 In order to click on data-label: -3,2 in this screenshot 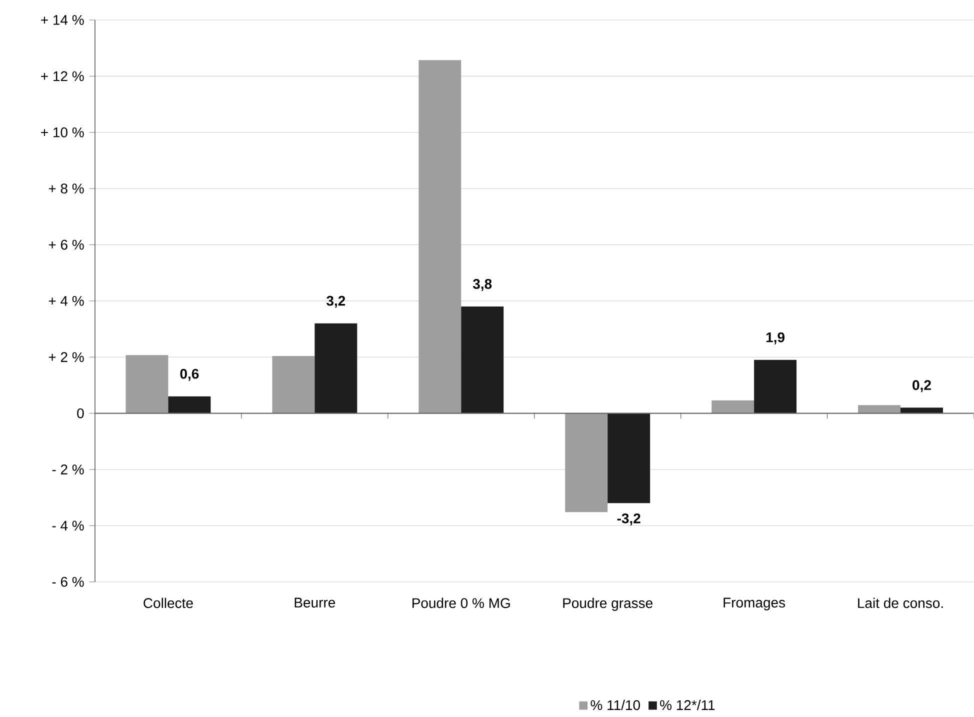, I will do `click(628, 519)`.